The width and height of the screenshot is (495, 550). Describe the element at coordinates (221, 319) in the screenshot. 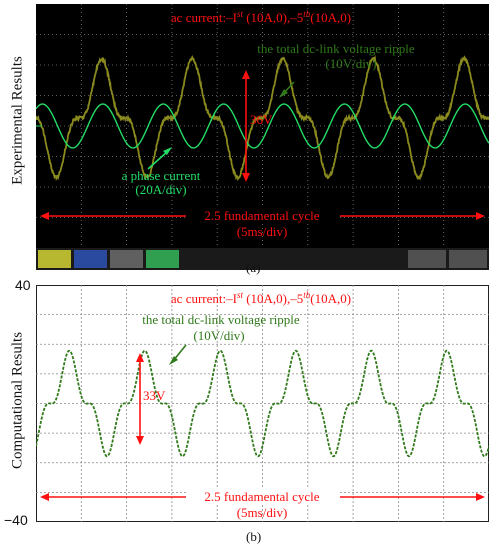

I see `computational-ripple-label: the total dc-link voltage ripple` at that location.